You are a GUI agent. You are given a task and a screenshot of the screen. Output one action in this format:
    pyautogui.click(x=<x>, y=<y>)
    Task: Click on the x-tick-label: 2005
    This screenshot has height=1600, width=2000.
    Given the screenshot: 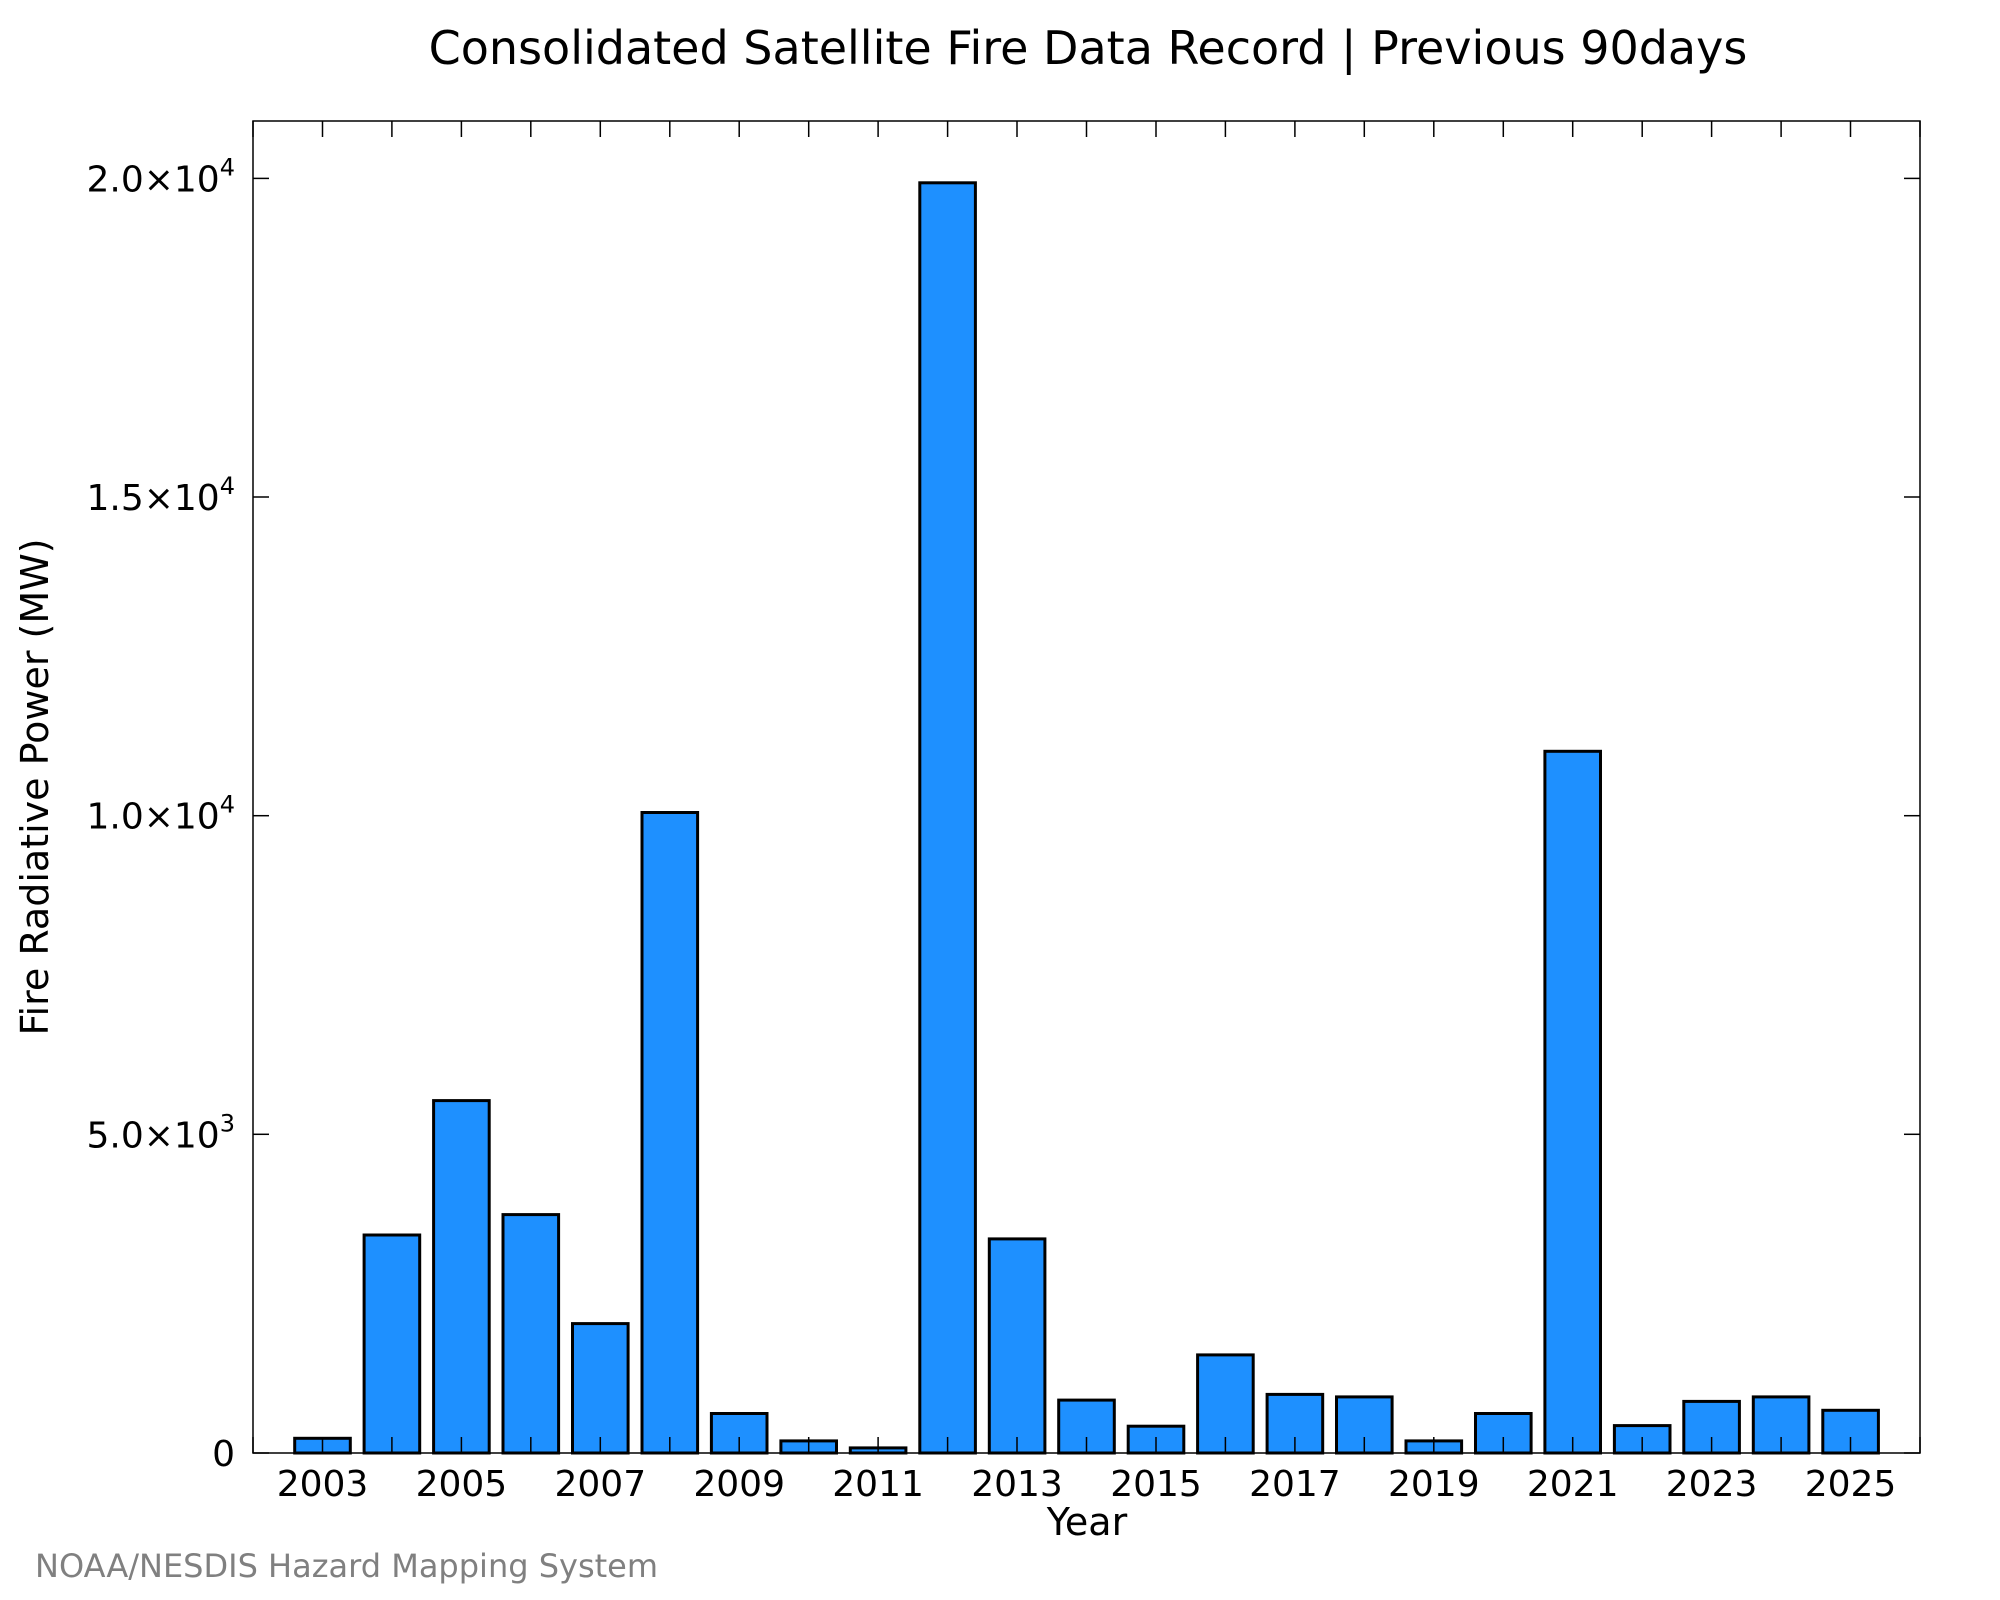 What is the action you would take?
    pyautogui.click(x=462, y=1484)
    